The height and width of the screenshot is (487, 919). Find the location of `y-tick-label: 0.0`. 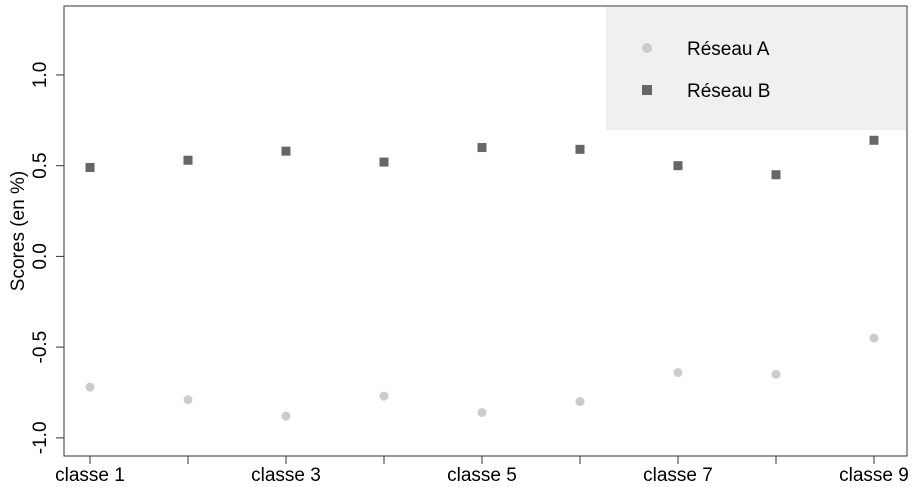

y-tick-label: 0.0 is located at coordinates (40, 256).